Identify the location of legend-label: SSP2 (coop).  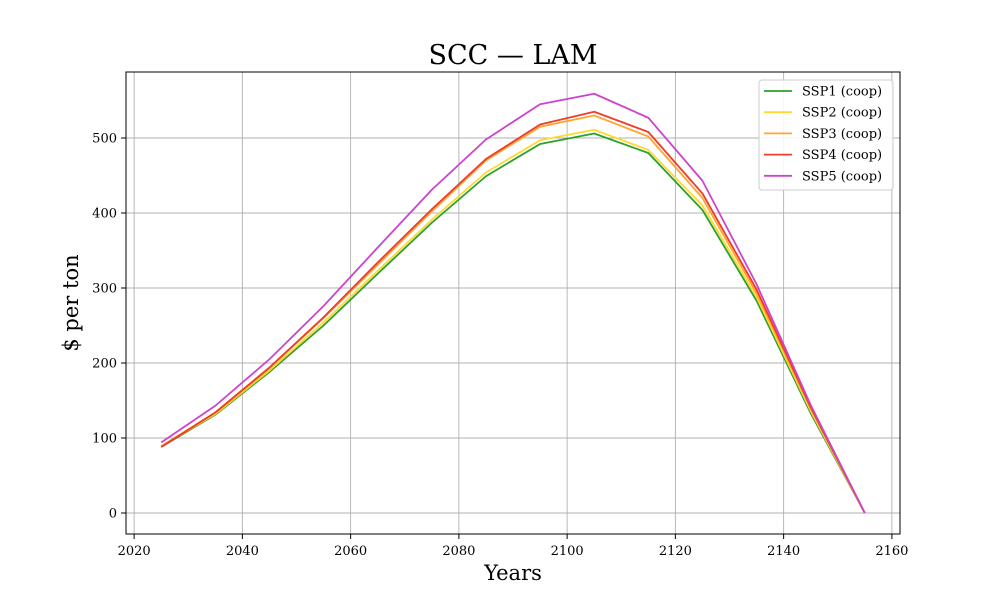
(842, 113).